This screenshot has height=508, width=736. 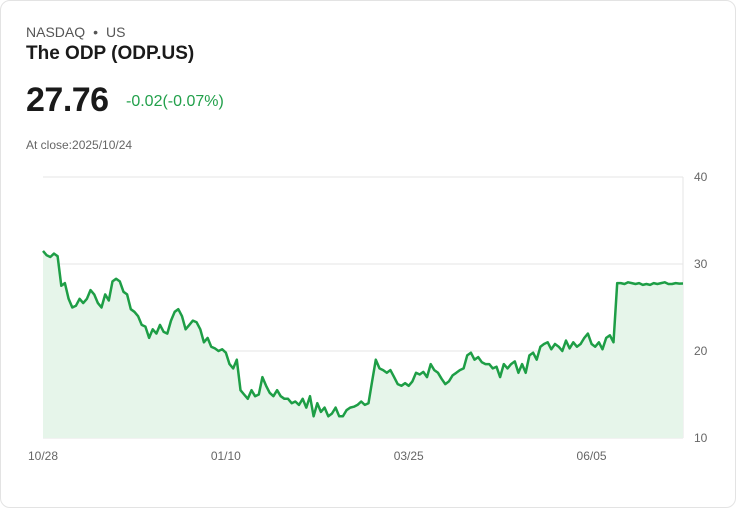 What do you see at coordinates (409, 456) in the screenshot?
I see `x-tick-label: 03/25` at bounding box center [409, 456].